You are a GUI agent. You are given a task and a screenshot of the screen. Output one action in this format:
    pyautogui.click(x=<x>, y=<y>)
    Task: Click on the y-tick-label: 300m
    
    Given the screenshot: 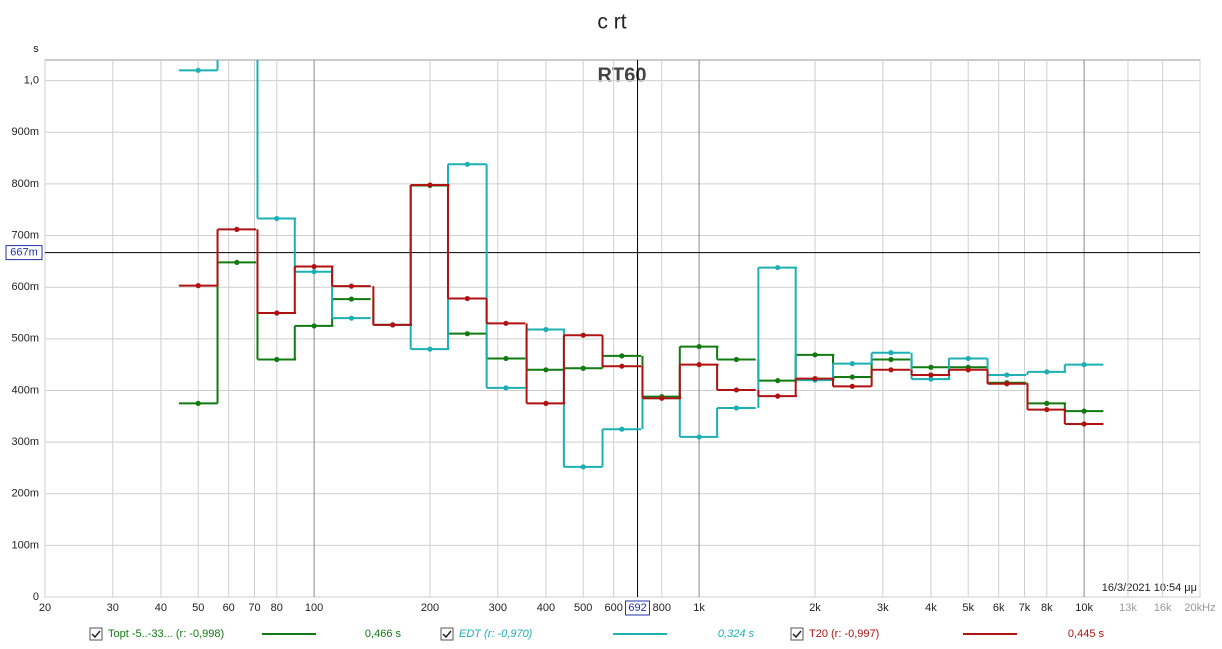 What is the action you would take?
    pyautogui.click(x=25, y=442)
    